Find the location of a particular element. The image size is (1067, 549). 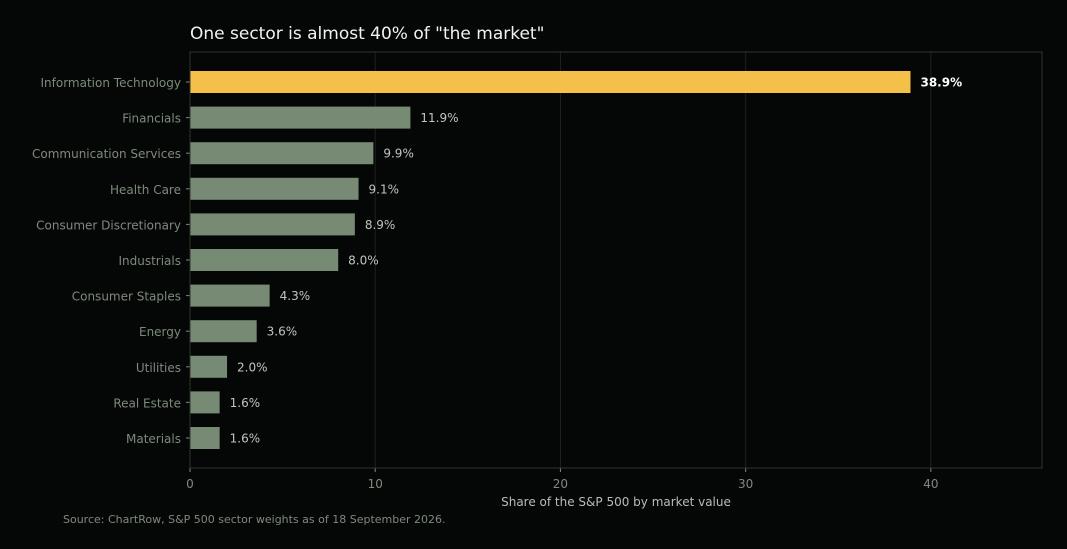

bar-value-label: 3.6% is located at coordinates (282, 332).